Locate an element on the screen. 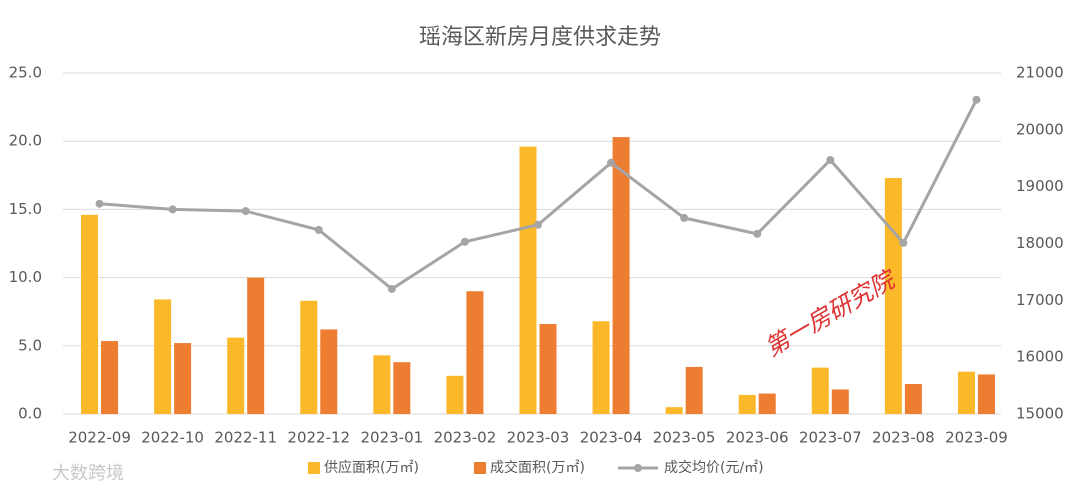 This screenshot has width=1080, height=494. y2-tick-label: 21000 is located at coordinates (1040, 73).